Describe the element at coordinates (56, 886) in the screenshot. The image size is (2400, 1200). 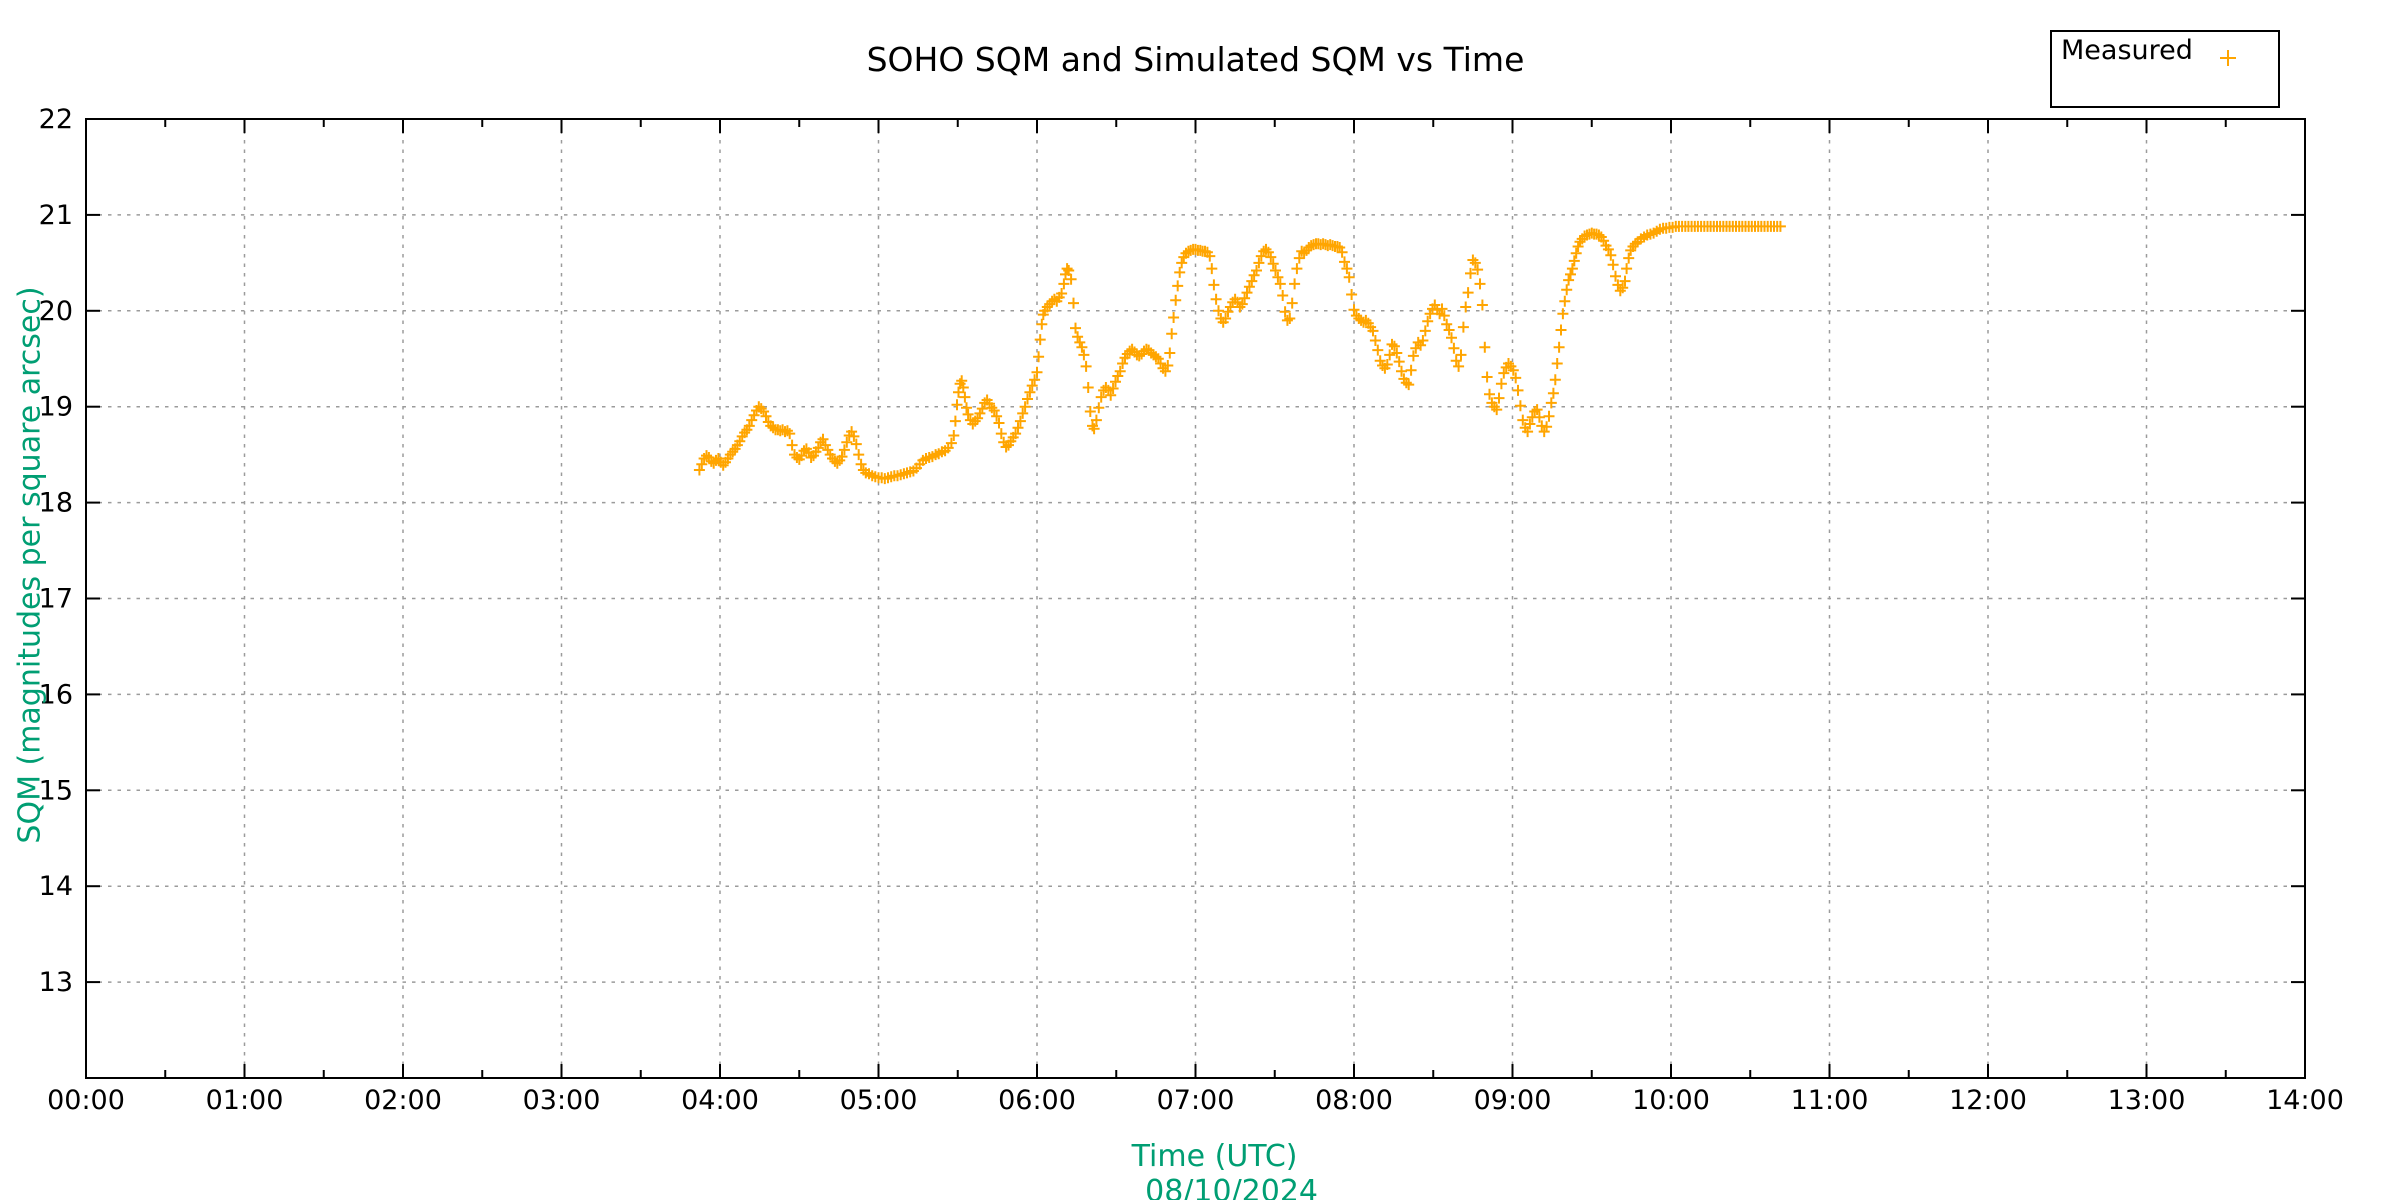
I see `y-tick-label: 14` at that location.